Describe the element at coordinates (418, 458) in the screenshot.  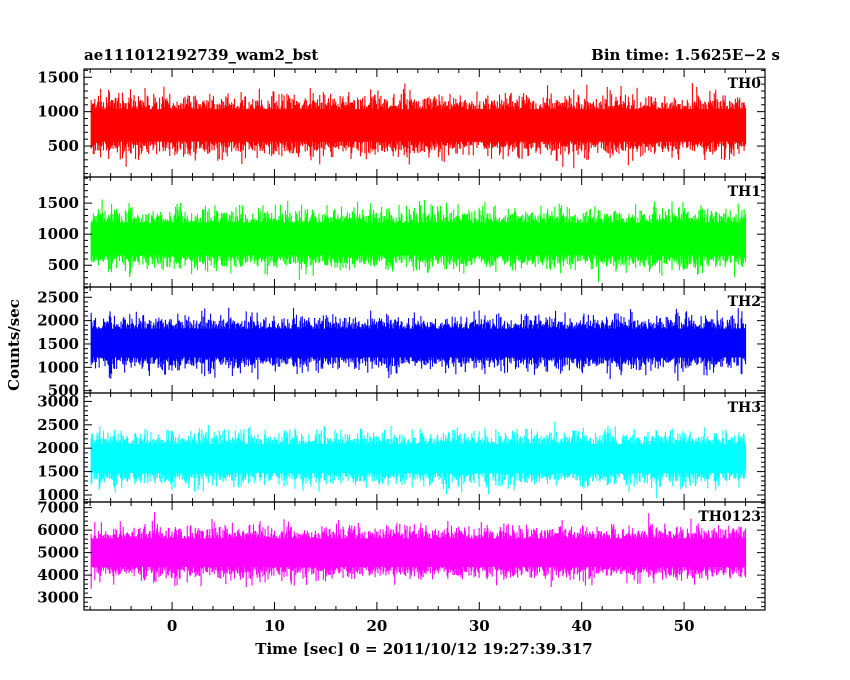
I see `series-core-th3` at that location.